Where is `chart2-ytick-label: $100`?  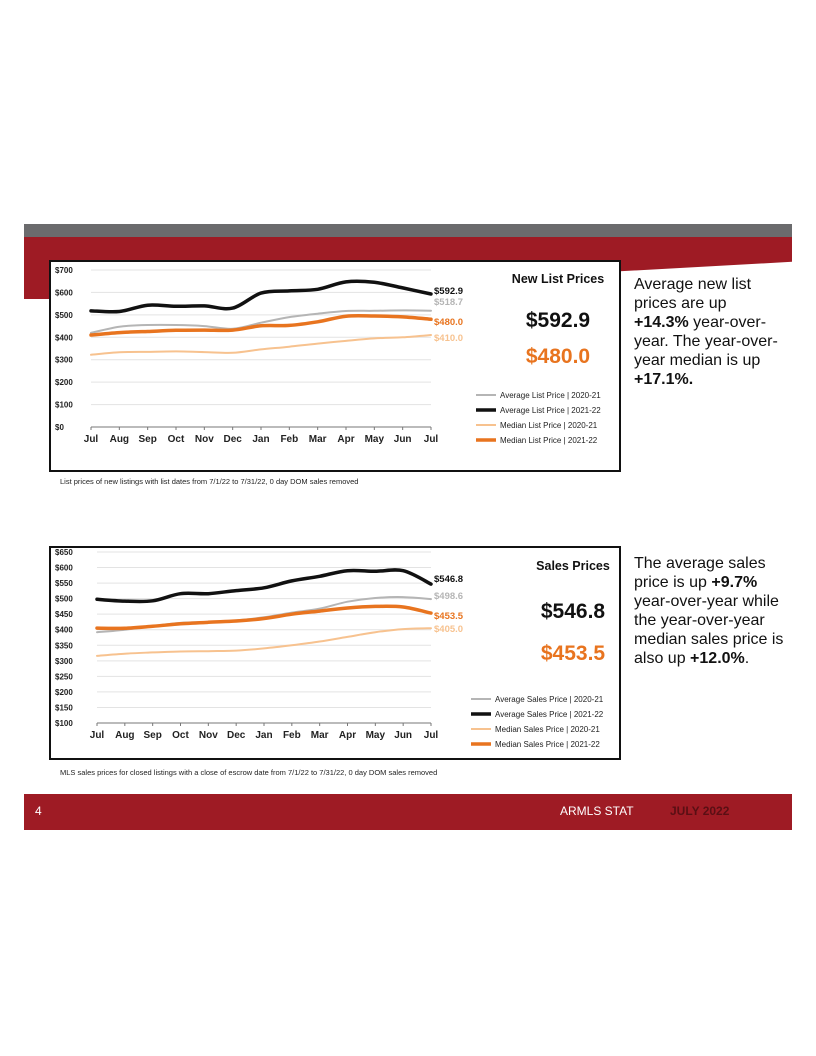
chart2-ytick-label: $100 is located at coordinates (64, 723).